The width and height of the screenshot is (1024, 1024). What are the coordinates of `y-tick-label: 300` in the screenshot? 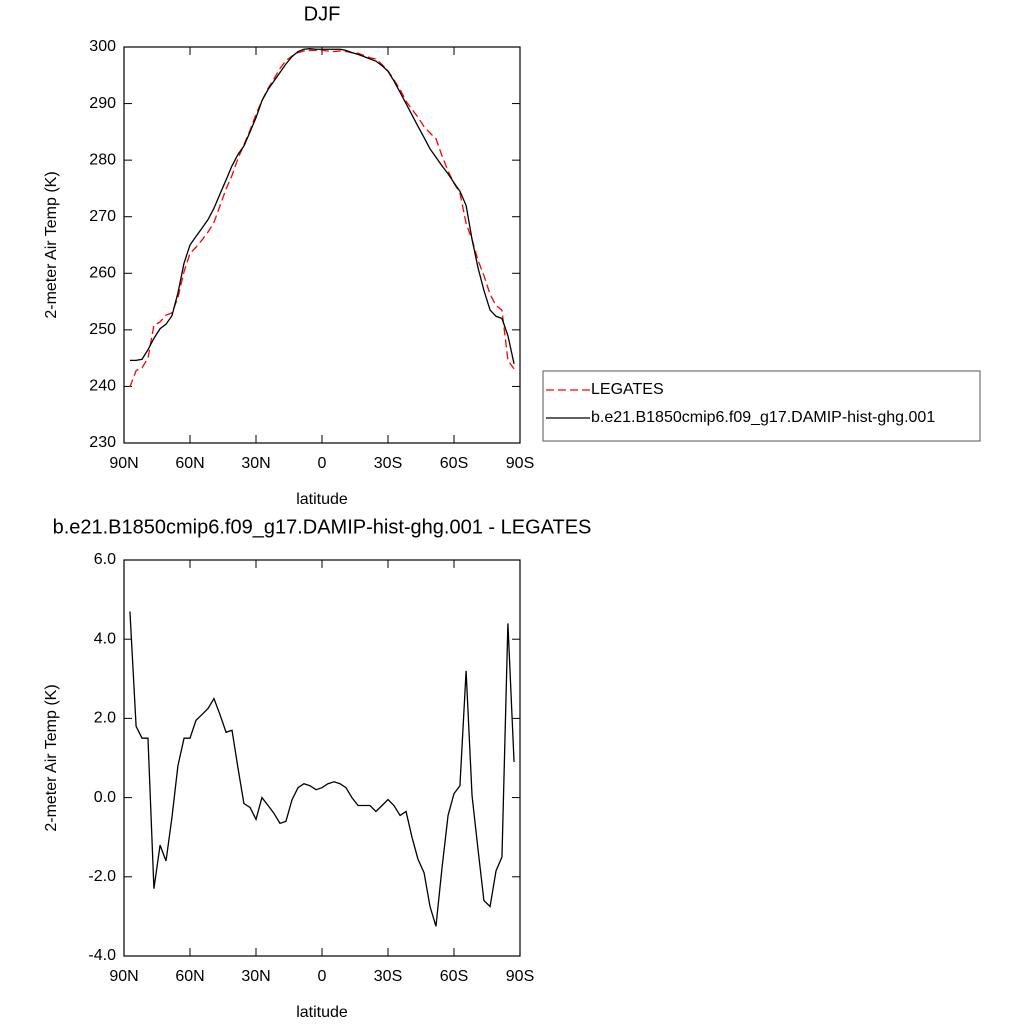 It's located at (102, 46).